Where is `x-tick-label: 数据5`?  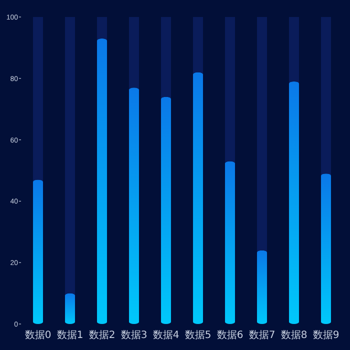 x-tick-label: 数据5 is located at coordinates (198, 335).